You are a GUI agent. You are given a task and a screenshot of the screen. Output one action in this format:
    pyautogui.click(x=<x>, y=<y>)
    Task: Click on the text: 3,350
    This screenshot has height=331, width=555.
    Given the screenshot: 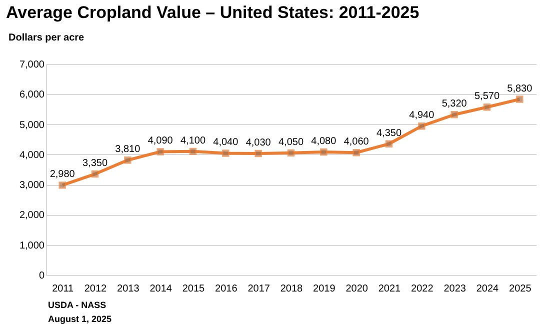 What is the action you would take?
    pyautogui.click(x=95, y=164)
    